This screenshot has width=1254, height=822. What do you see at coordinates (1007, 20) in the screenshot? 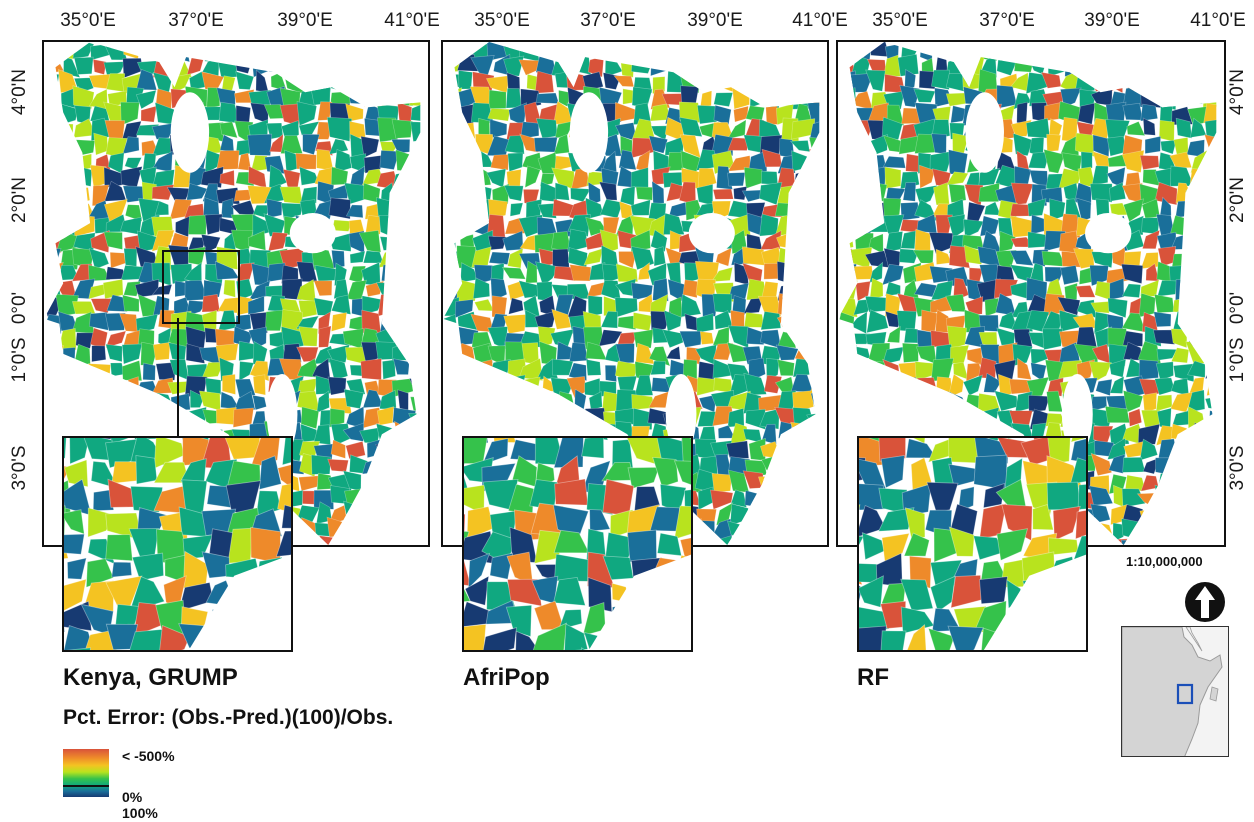
I see `lon-tick: 37°0'E` at bounding box center [1007, 20].